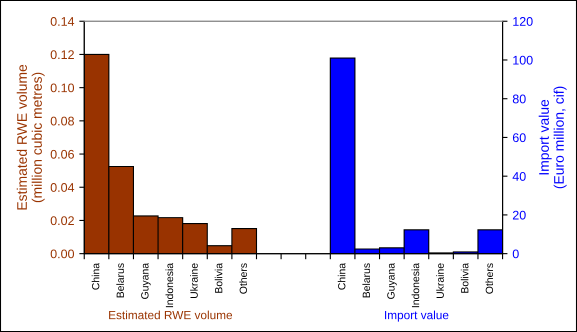 The width and height of the screenshot is (577, 332). What do you see at coordinates (62, 21) in the screenshot?
I see `y-tick-label: 0.14` at bounding box center [62, 21].